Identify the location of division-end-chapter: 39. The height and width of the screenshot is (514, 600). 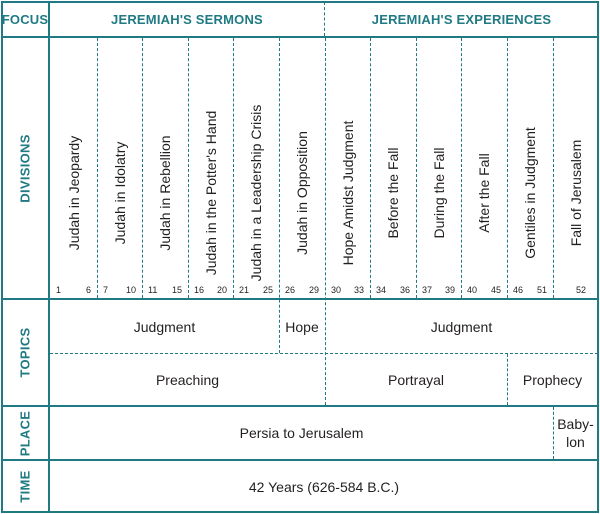
(449, 290).